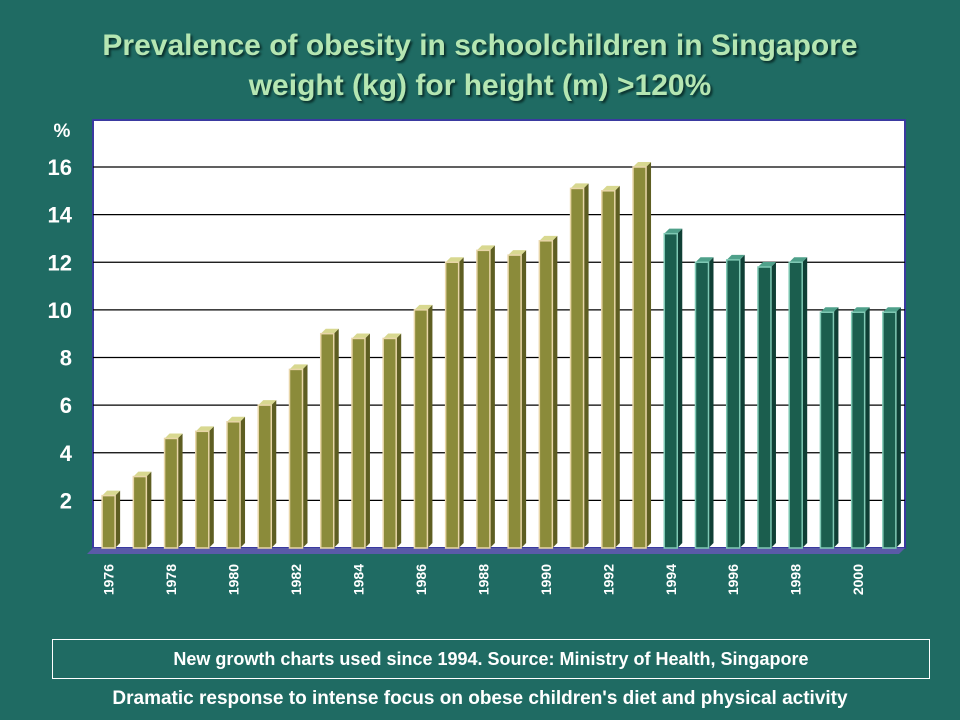  Describe the element at coordinates (66, 500) in the screenshot. I see `y-tick-label: 2` at that location.